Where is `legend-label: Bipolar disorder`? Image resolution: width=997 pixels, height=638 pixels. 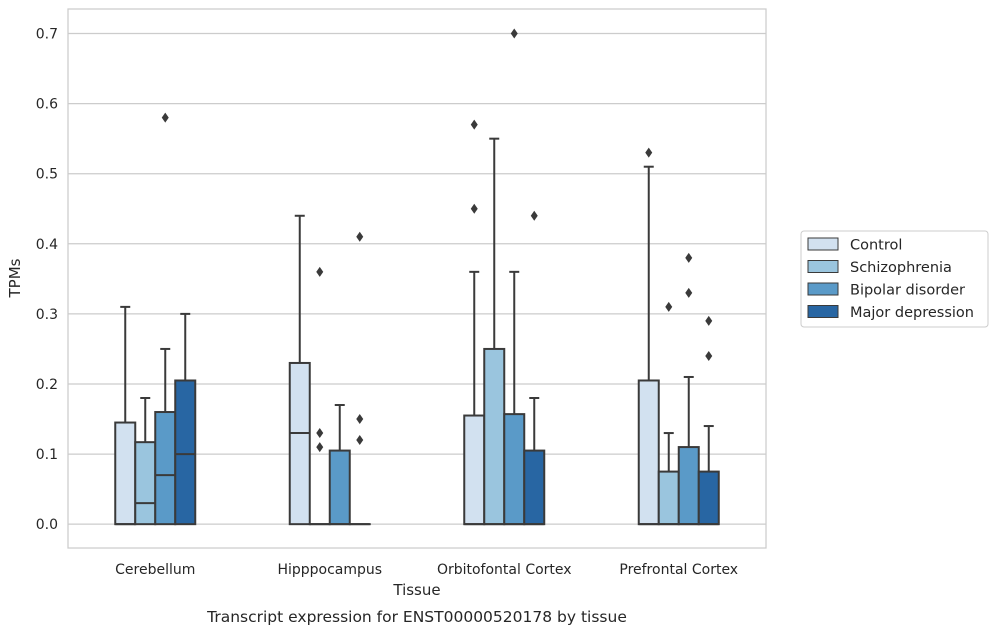
legend-label: Bipolar disorder is located at coordinates (907, 291).